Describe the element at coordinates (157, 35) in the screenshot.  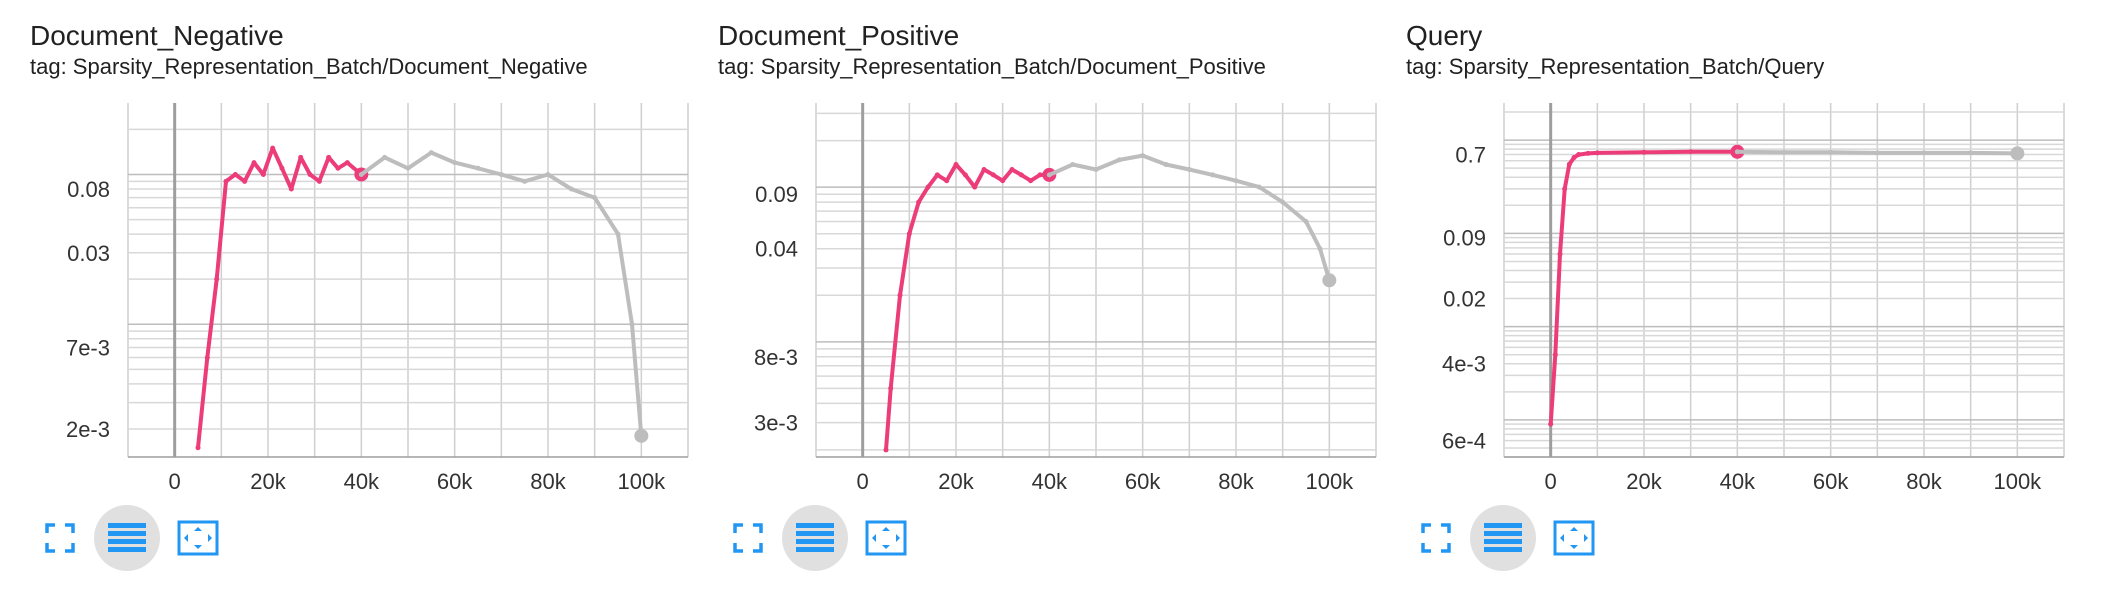
I see `chart-title: Document_Negative` at that location.